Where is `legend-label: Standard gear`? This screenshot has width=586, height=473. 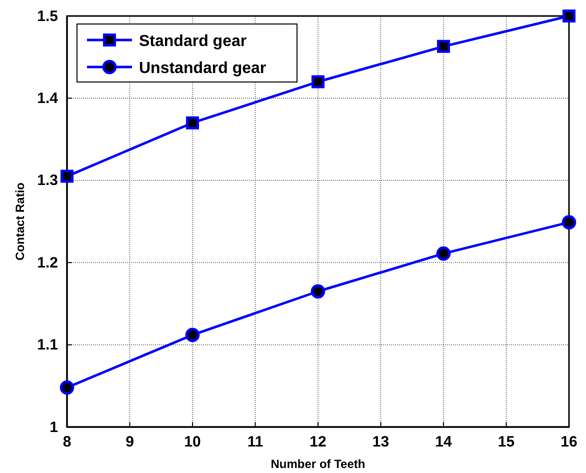
legend-label: Standard gear is located at coordinates (193, 41).